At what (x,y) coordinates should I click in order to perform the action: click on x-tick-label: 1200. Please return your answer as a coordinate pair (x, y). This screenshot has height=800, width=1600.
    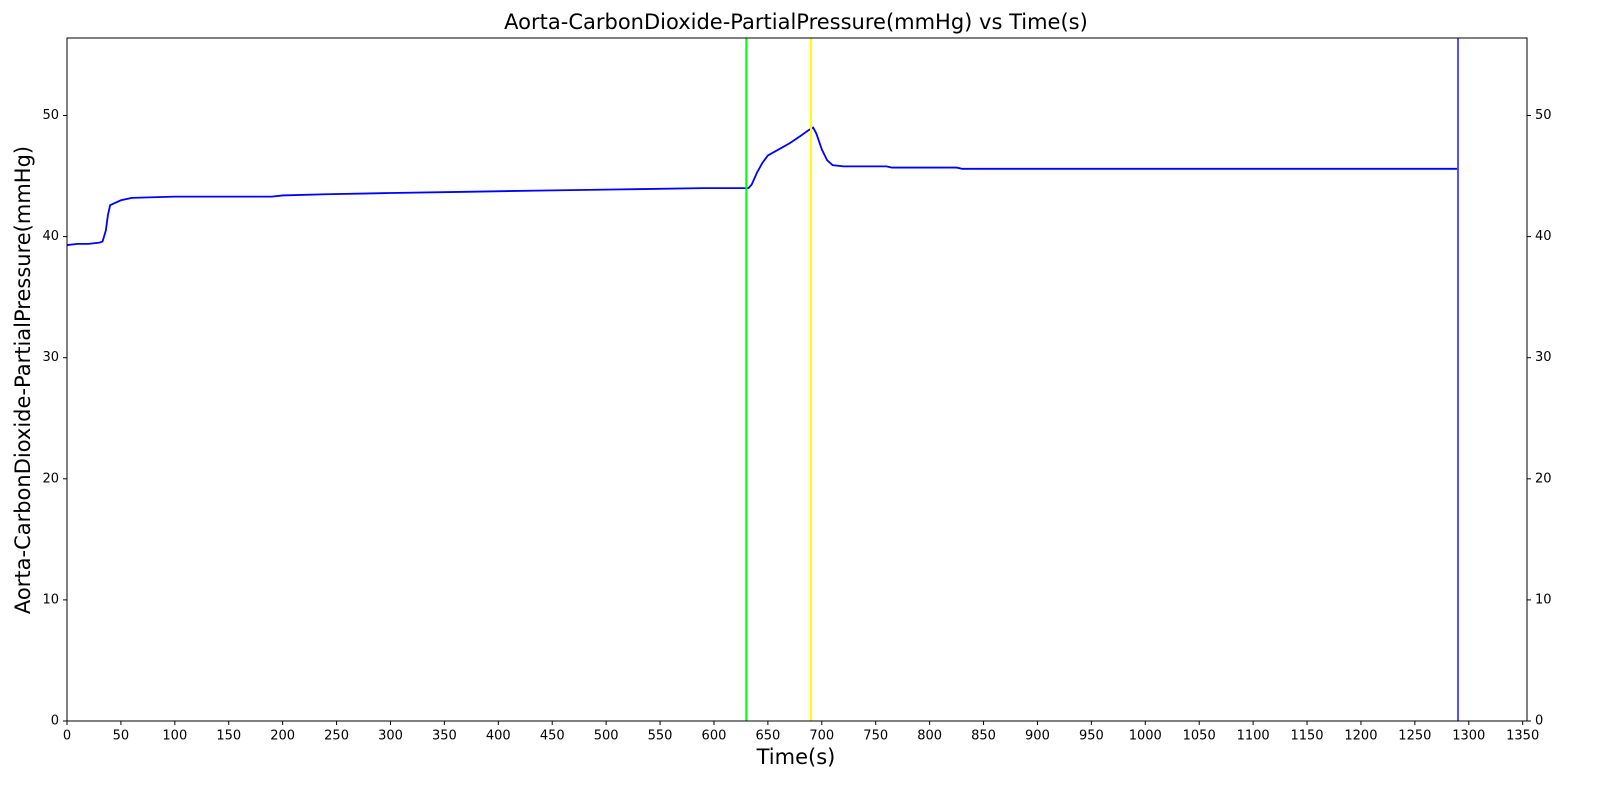
    Looking at the image, I should click on (1360, 736).